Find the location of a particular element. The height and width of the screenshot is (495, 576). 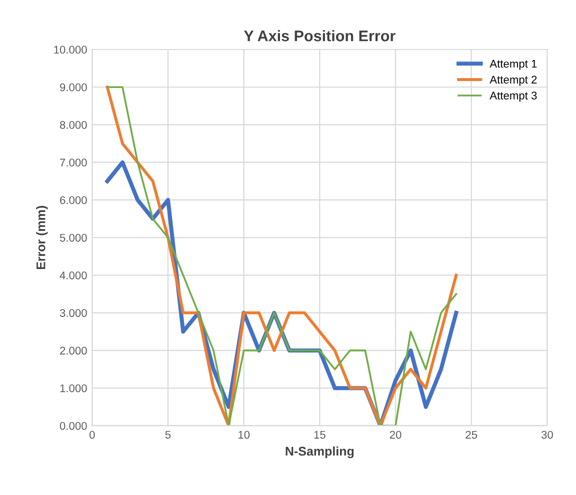

y-tick-label: 0.000 is located at coordinates (73, 426).